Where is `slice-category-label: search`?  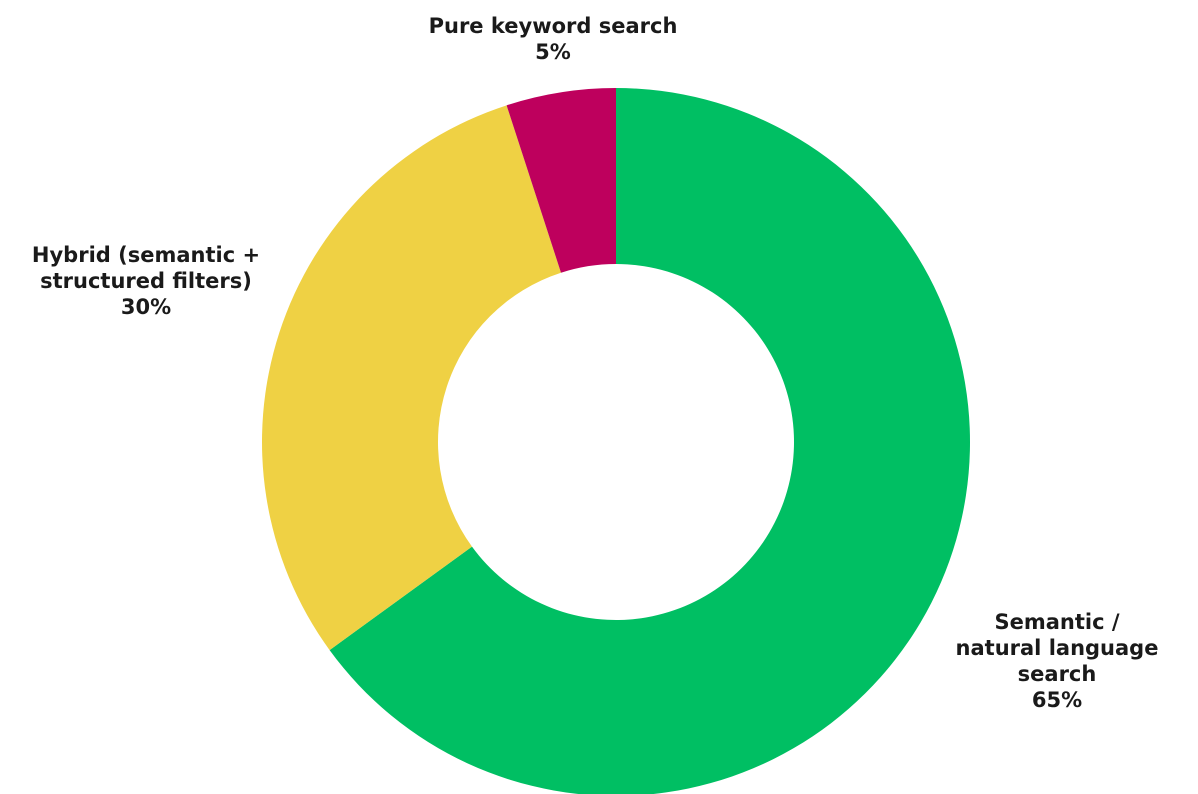 slice-category-label: search is located at coordinates (1057, 674).